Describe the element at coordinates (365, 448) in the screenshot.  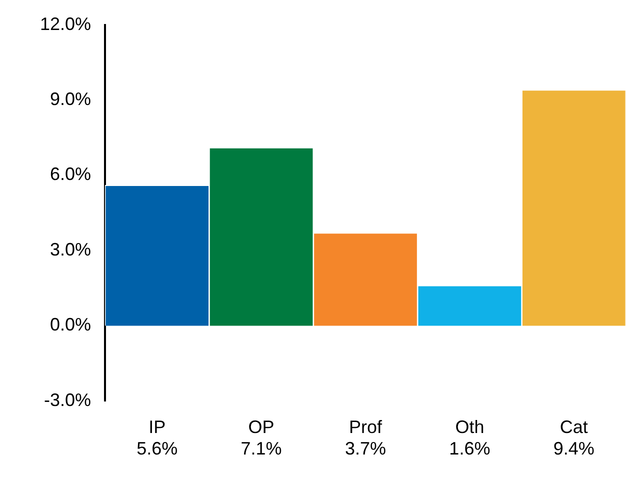
I see `data-label: 3.7%` at that location.